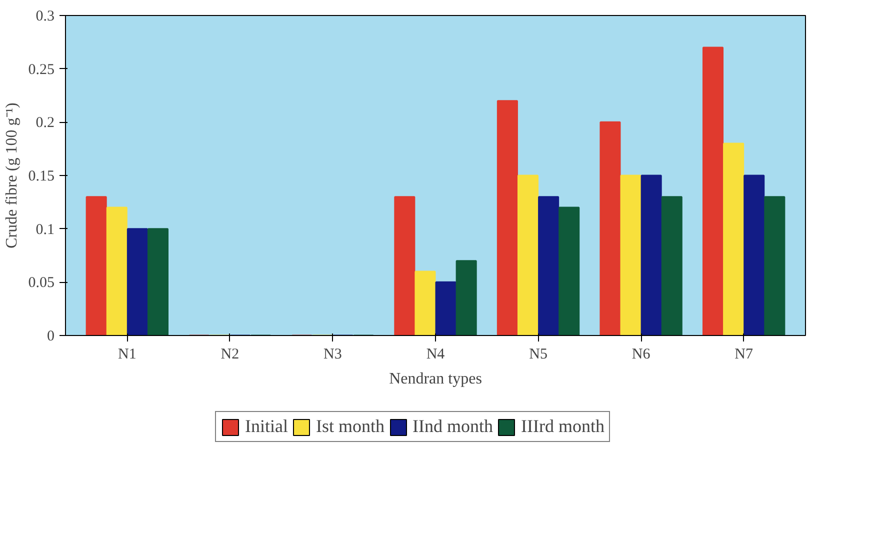  What do you see at coordinates (45, 16) in the screenshot?
I see `y-tick-label: 0.3` at bounding box center [45, 16].